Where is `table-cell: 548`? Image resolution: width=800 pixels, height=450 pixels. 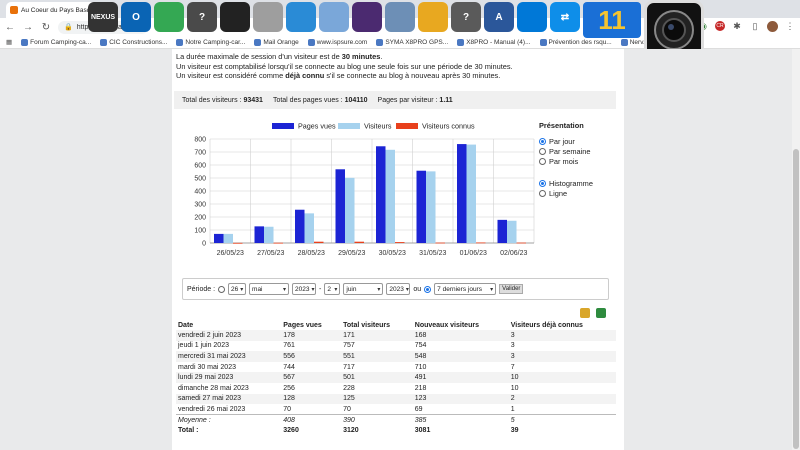 table-cell: 548 is located at coordinates (460, 356).